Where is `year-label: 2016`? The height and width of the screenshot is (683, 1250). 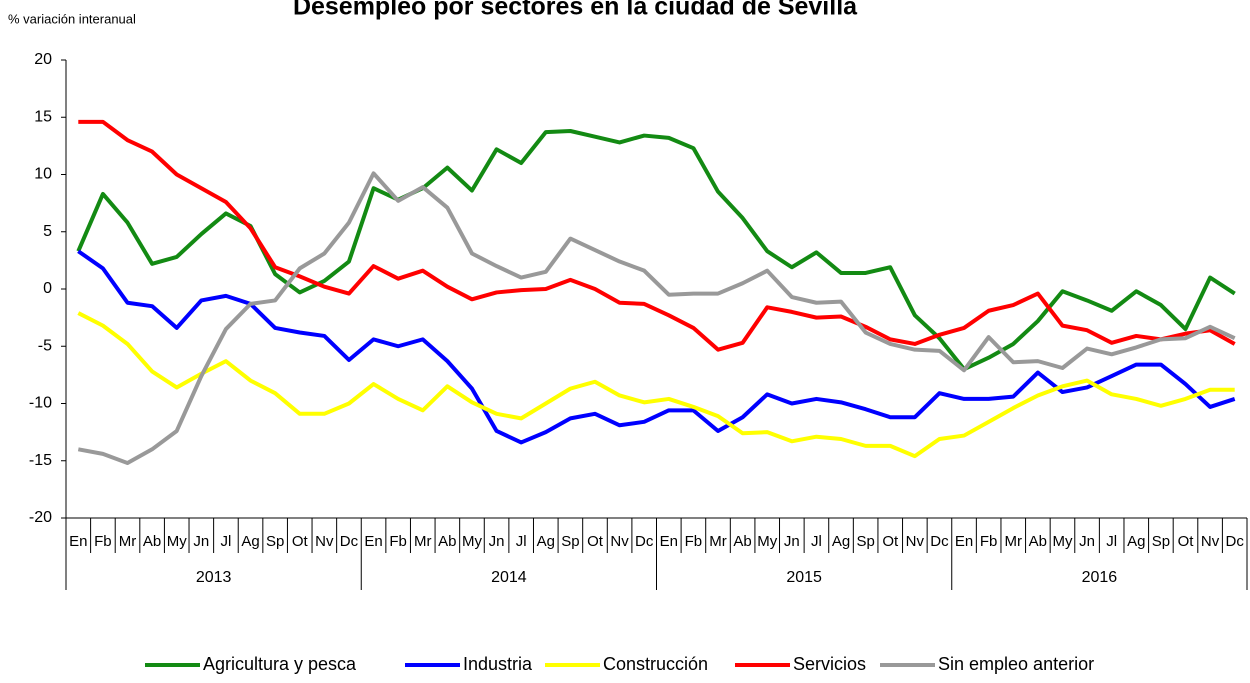
year-label: 2016 is located at coordinates (1100, 577).